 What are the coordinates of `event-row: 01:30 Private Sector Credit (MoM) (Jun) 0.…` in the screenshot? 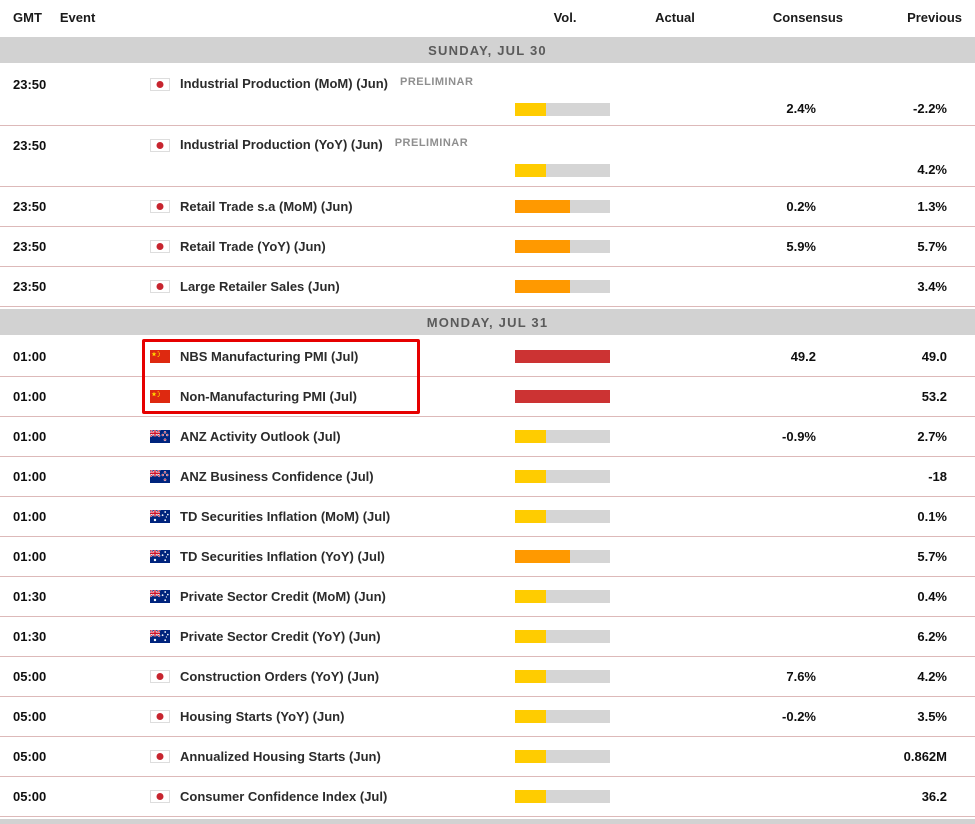 It's located at (487, 597).